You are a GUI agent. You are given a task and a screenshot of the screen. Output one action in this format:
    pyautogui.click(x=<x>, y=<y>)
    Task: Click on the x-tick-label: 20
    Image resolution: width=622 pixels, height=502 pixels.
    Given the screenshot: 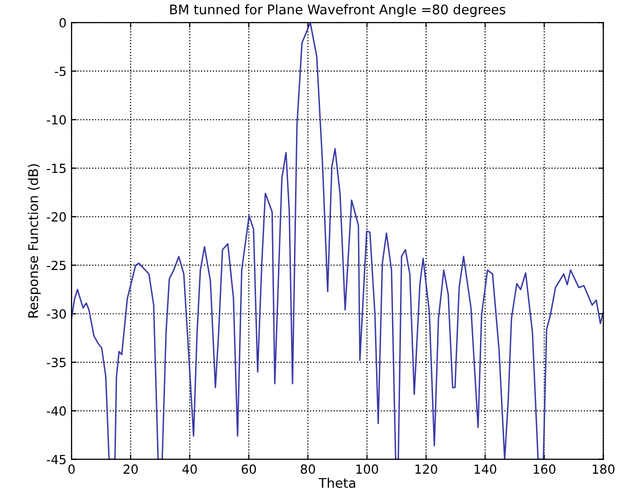 What is the action you would take?
    pyautogui.click(x=131, y=469)
    